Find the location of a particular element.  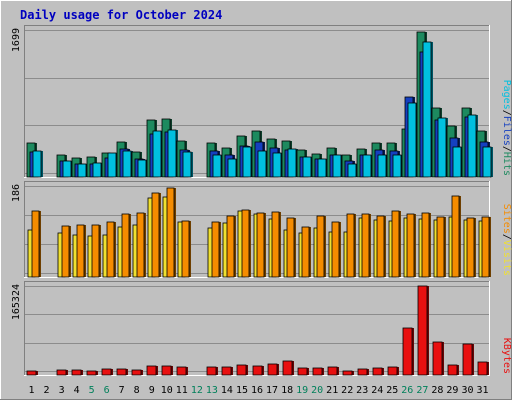

legend: Sites/Visits is located at coordinates (506, 240).